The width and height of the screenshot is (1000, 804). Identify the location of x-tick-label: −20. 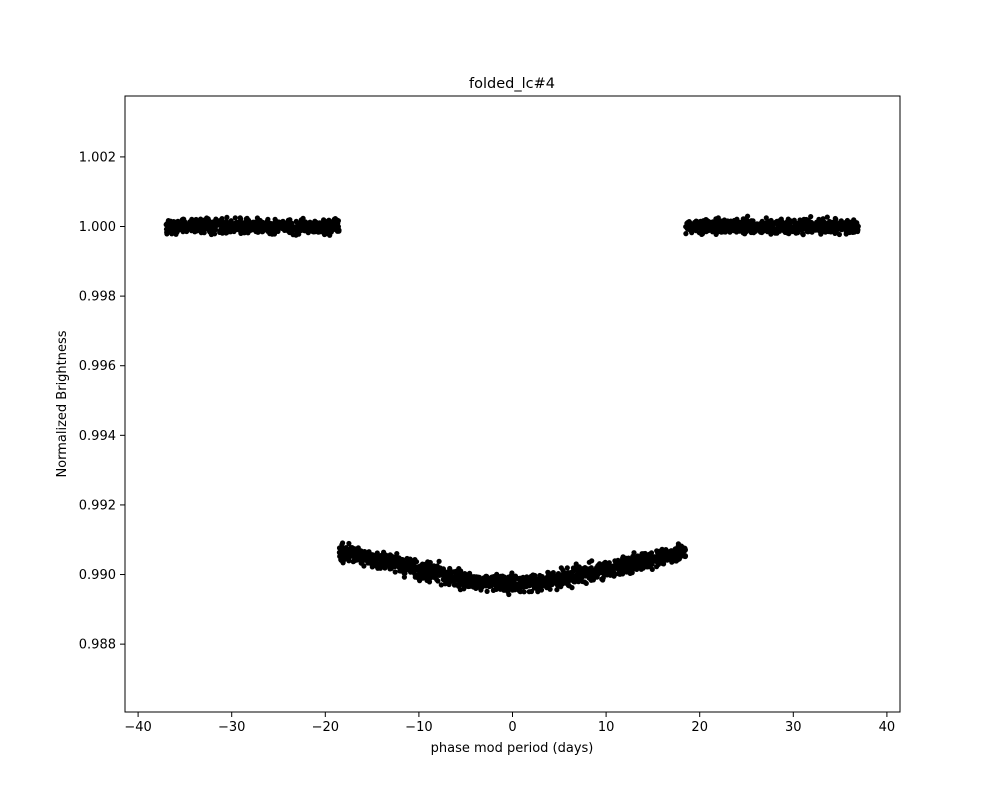
(325, 727).